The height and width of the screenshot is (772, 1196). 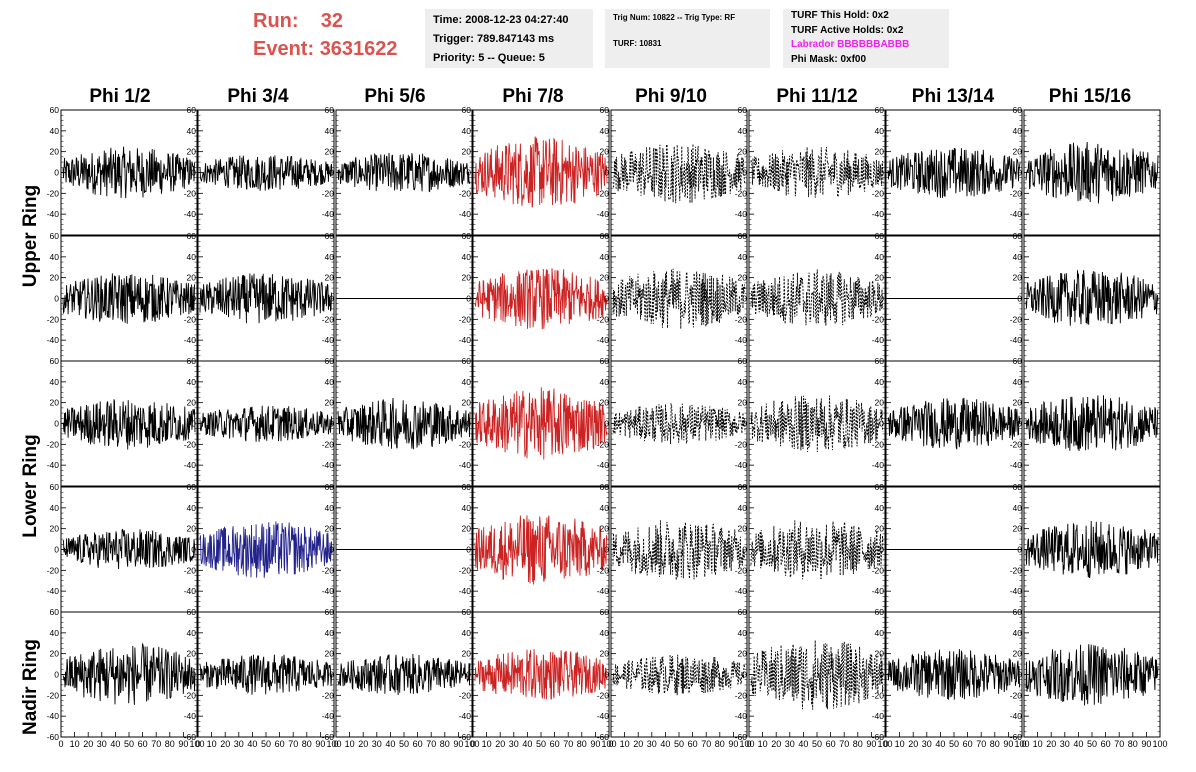 What do you see at coordinates (671, 96) in the screenshot?
I see `column-title: Phi 9/10` at bounding box center [671, 96].